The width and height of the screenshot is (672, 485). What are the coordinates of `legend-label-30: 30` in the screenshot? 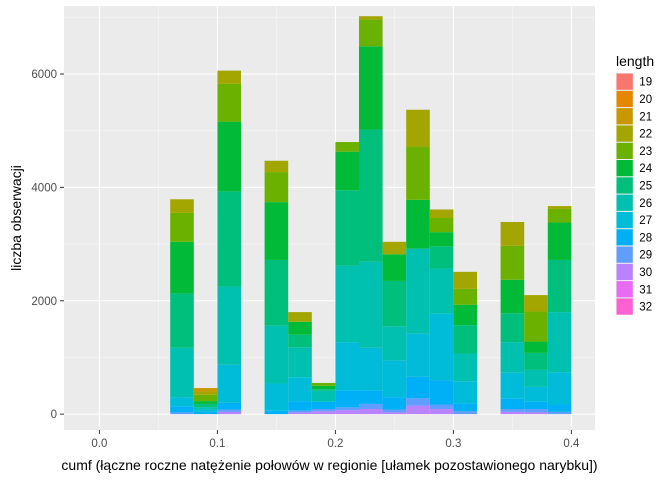 It's located at (645, 273).